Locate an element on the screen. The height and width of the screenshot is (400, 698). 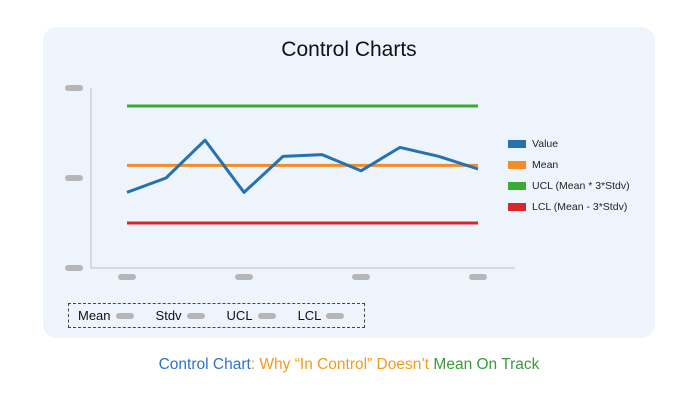
stat-lcl: LCL is located at coordinates (321, 315).